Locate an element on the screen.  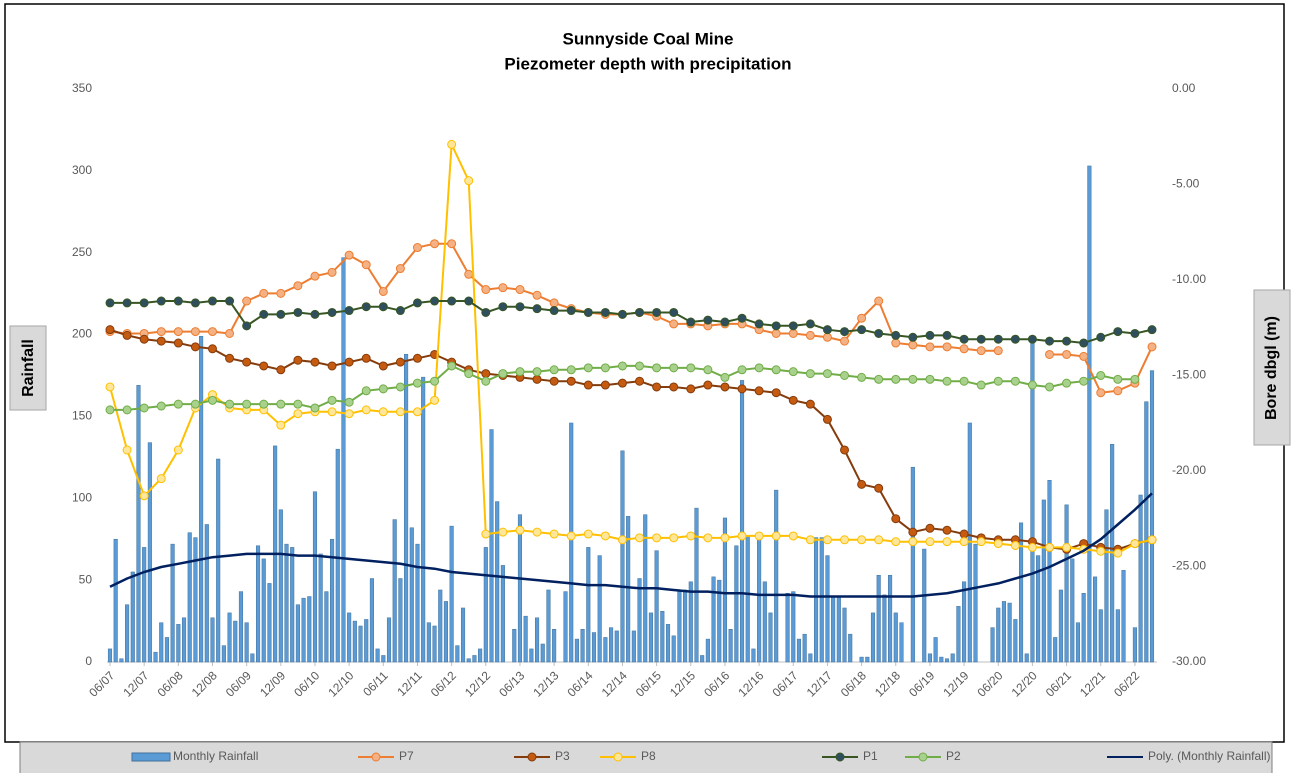
y-tick-label: 150 is located at coordinates (82, 416).